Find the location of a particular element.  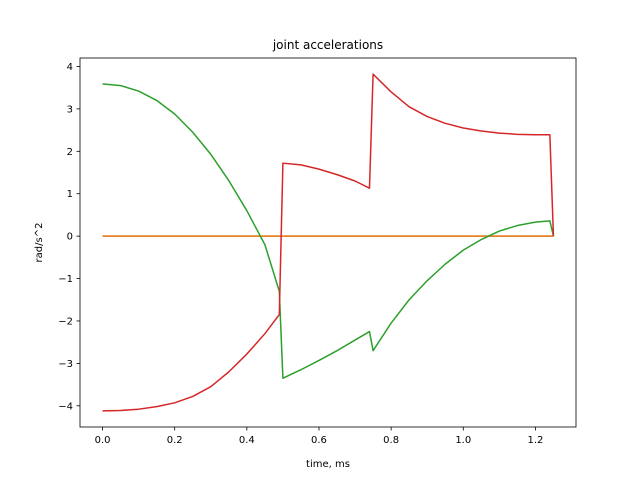

chart-title: joint accelerations is located at coordinates (327, 45).